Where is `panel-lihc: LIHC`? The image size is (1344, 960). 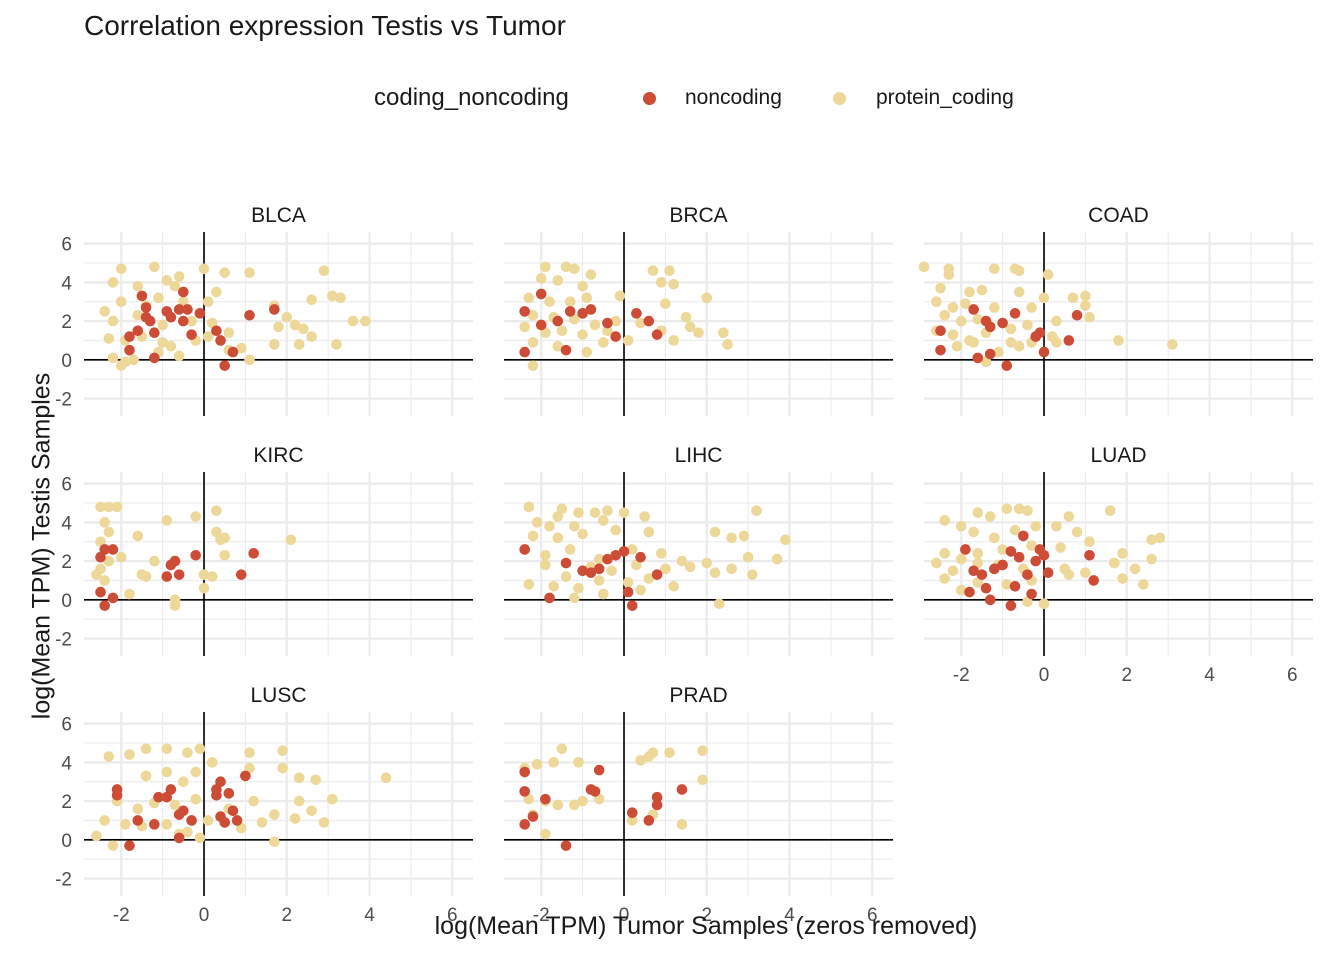
panel-lihc: LIHC is located at coordinates (698, 550).